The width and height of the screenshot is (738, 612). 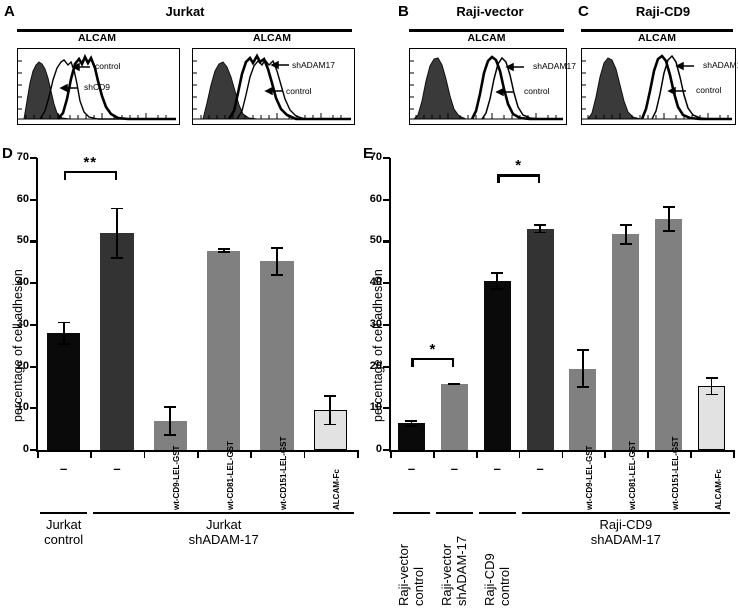 What do you see at coordinates (223, 532) in the screenshot?
I see `group-label: Jurkat shADAM-17` at bounding box center [223, 532].